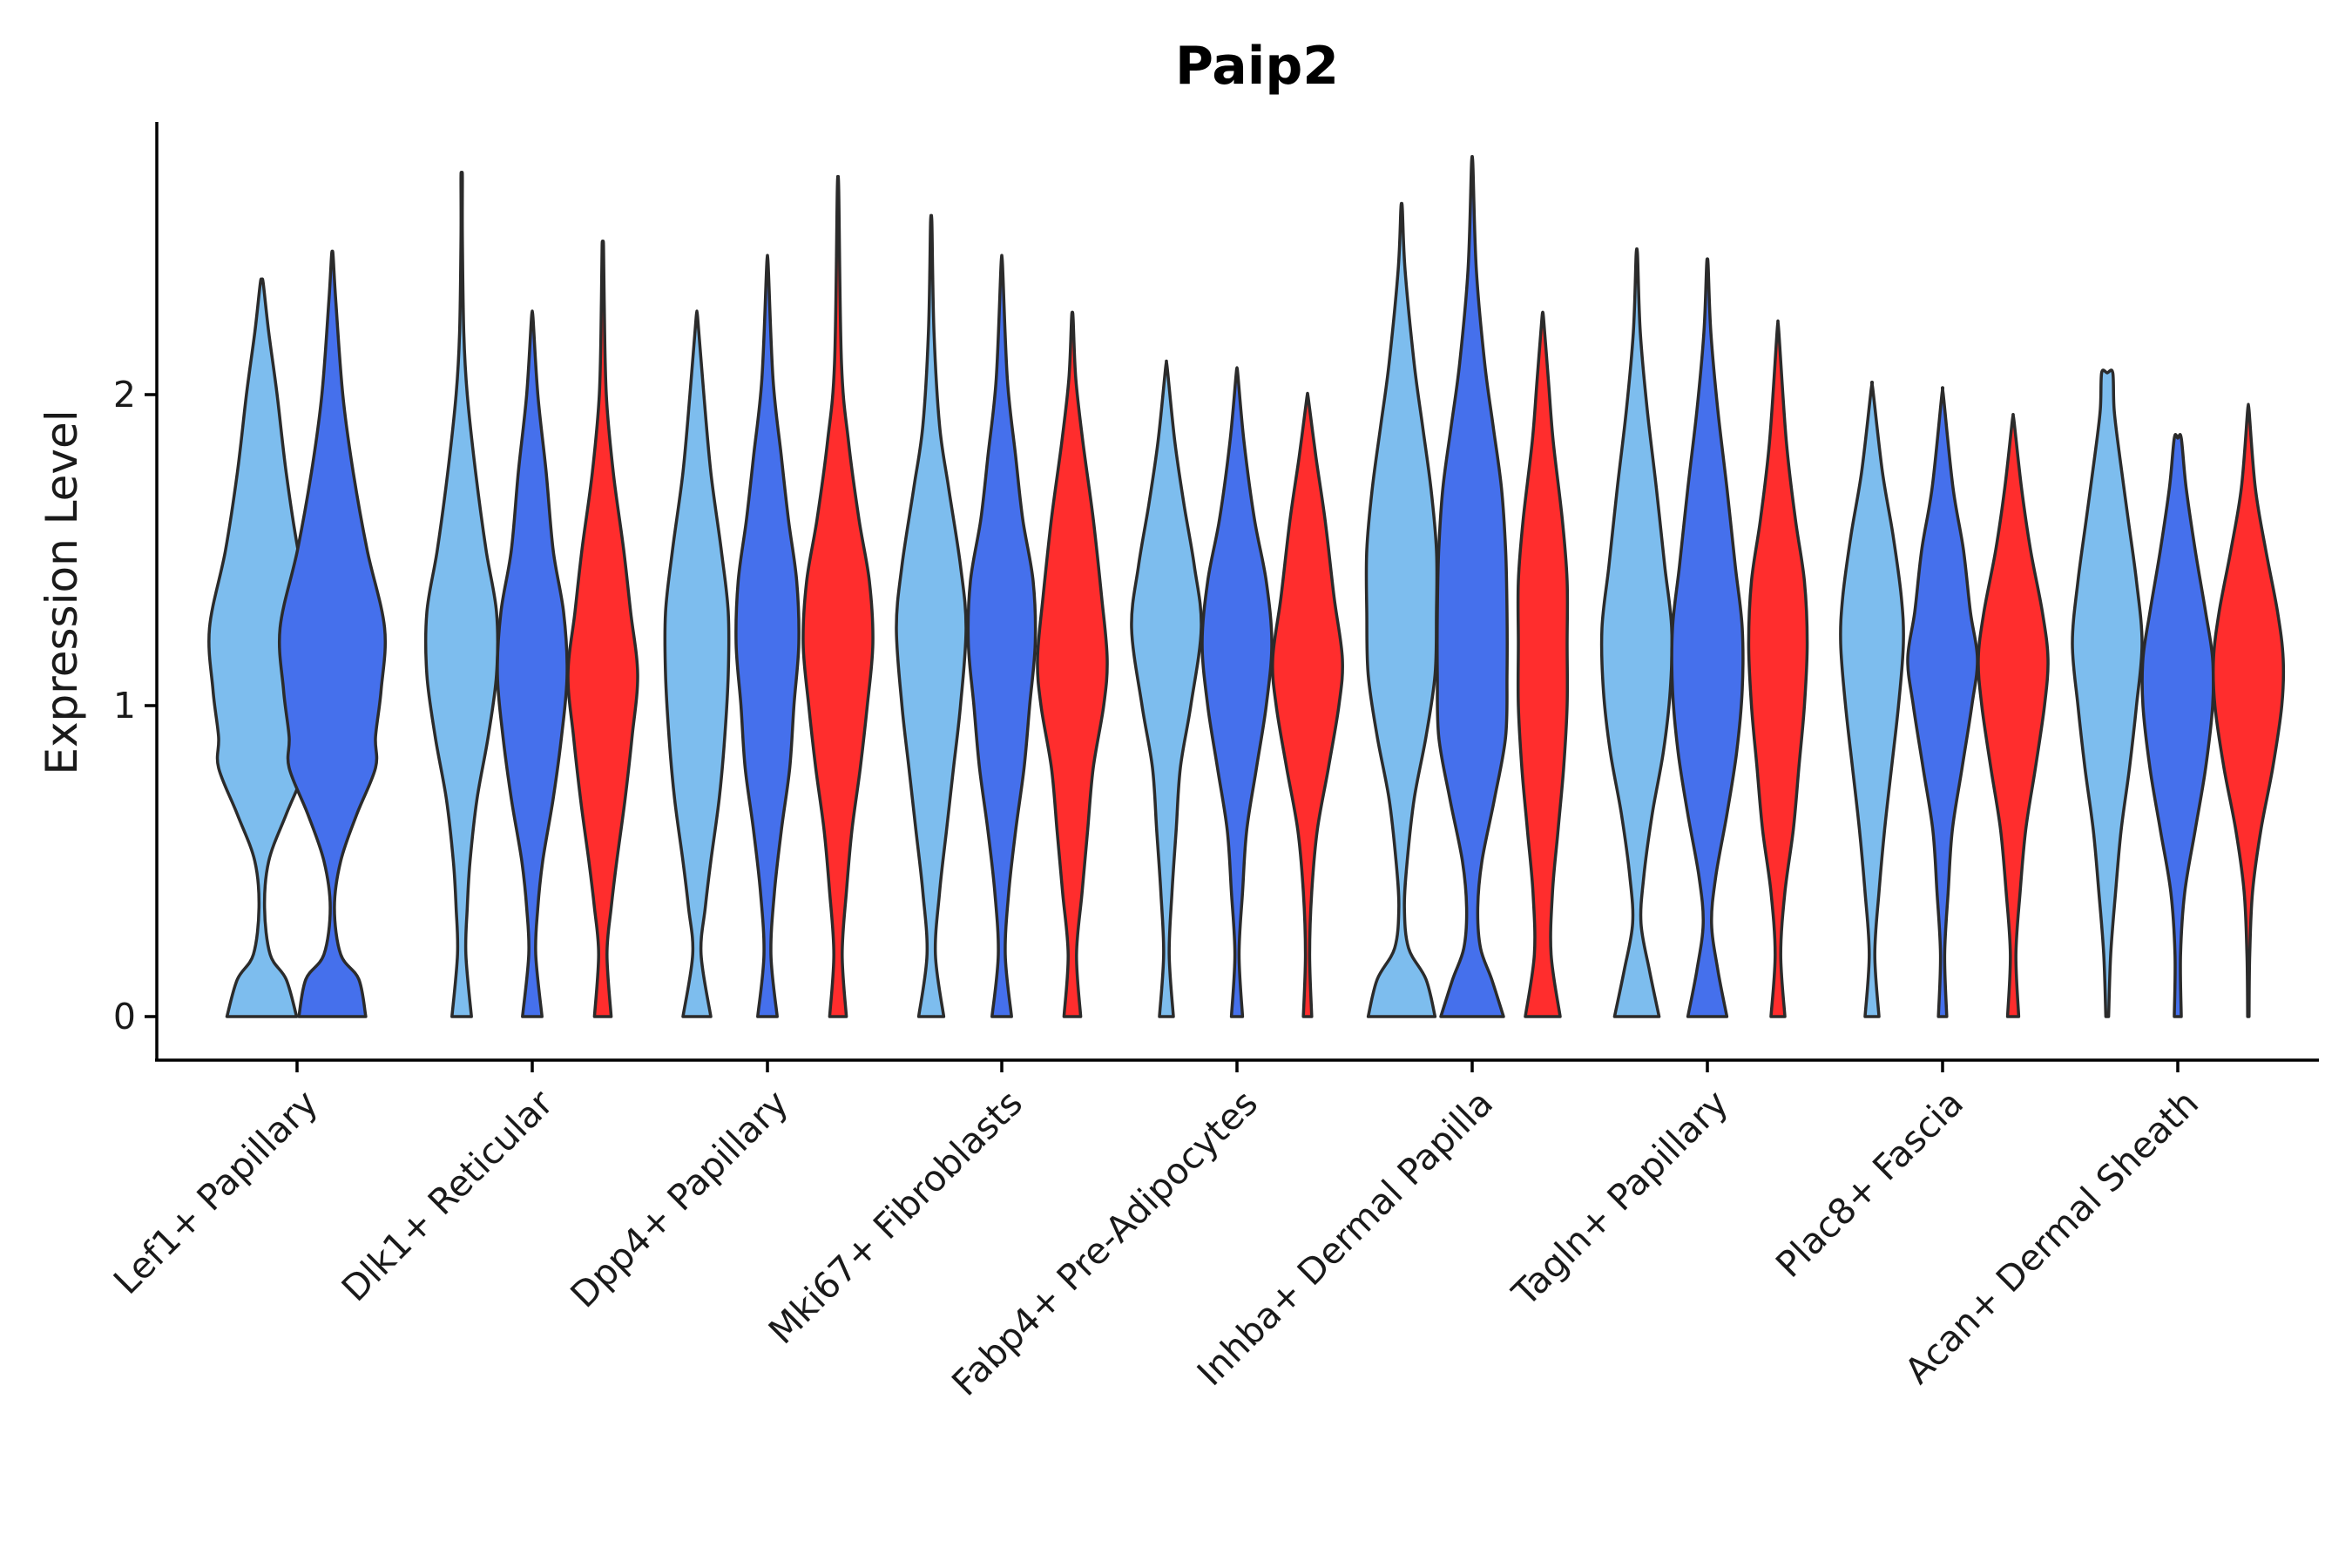 The image size is (2352, 1568). I want to click on chart-title: Paip2, so click(1257, 66).